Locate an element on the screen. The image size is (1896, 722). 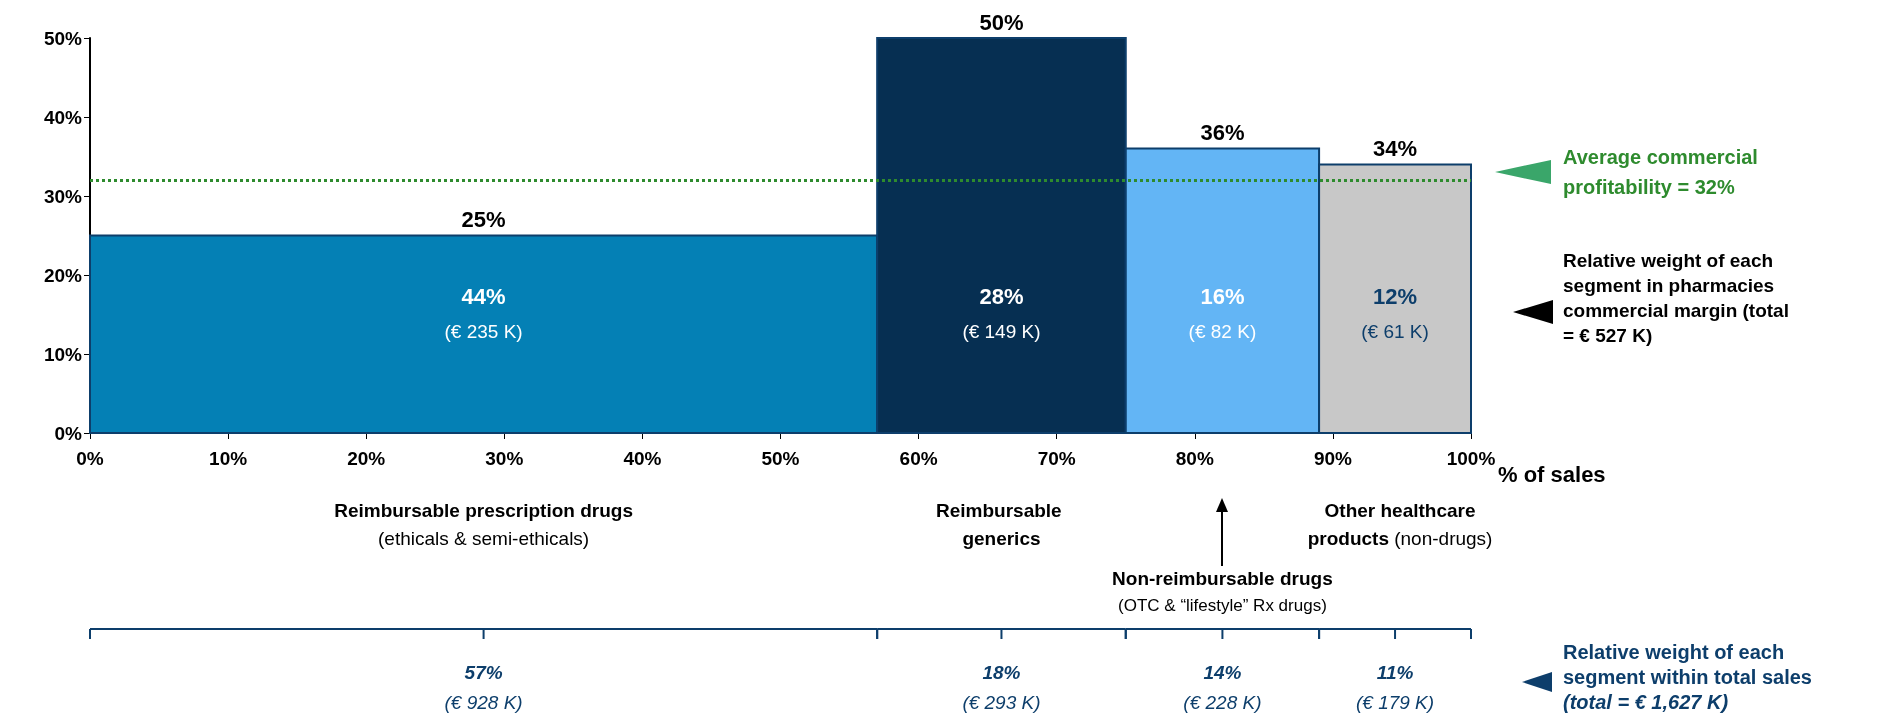
x-tick-label: 100% is located at coordinates (1471, 458).